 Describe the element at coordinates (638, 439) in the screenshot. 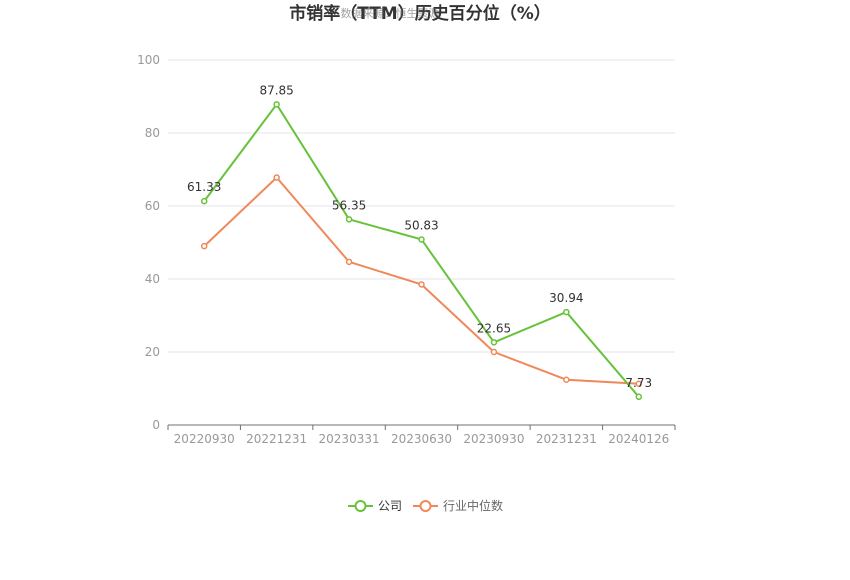

I see `x-tick-label: 20240126` at that location.